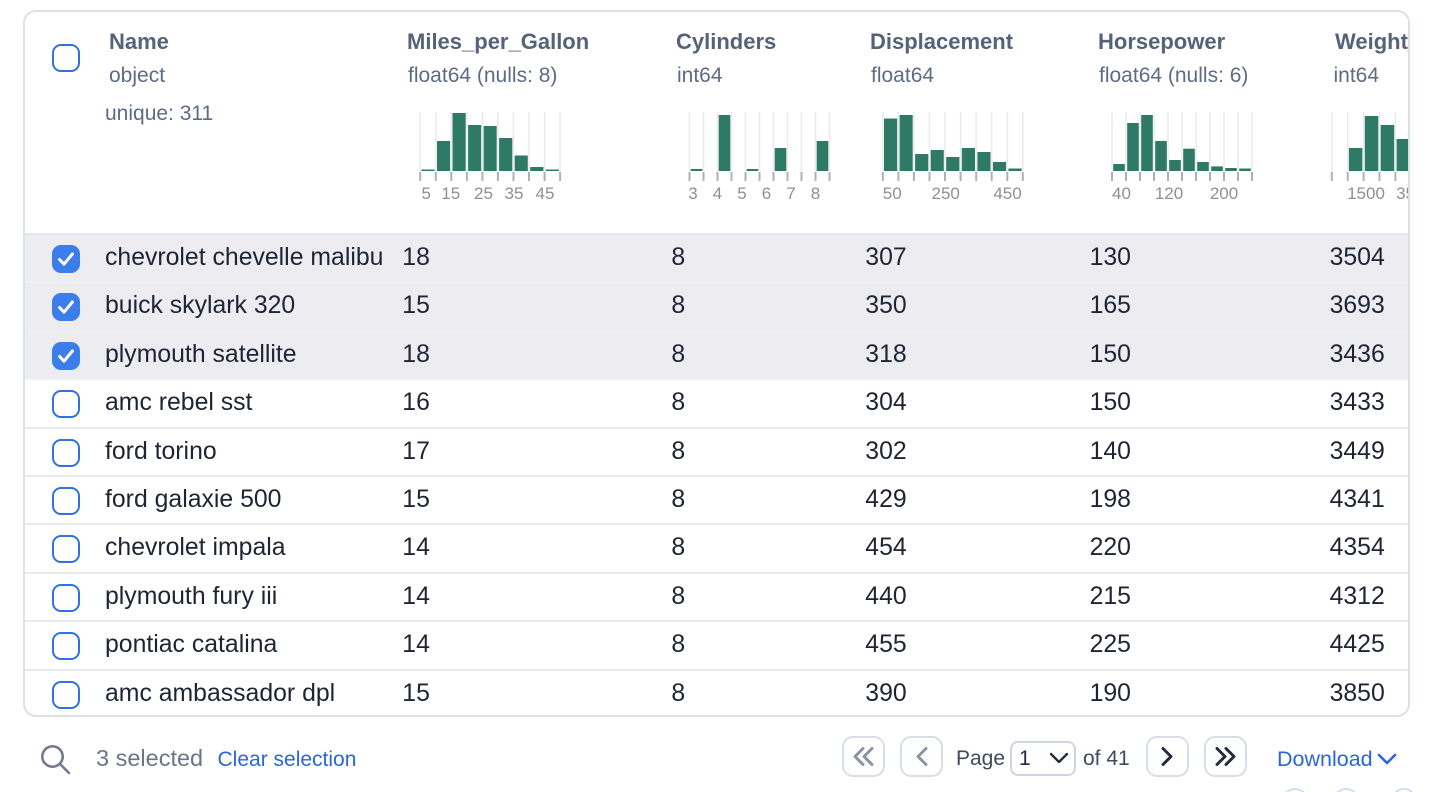 This screenshot has height=792, width=1436. What do you see at coordinates (483, 193) in the screenshot?
I see `svg-text: 25` at bounding box center [483, 193].